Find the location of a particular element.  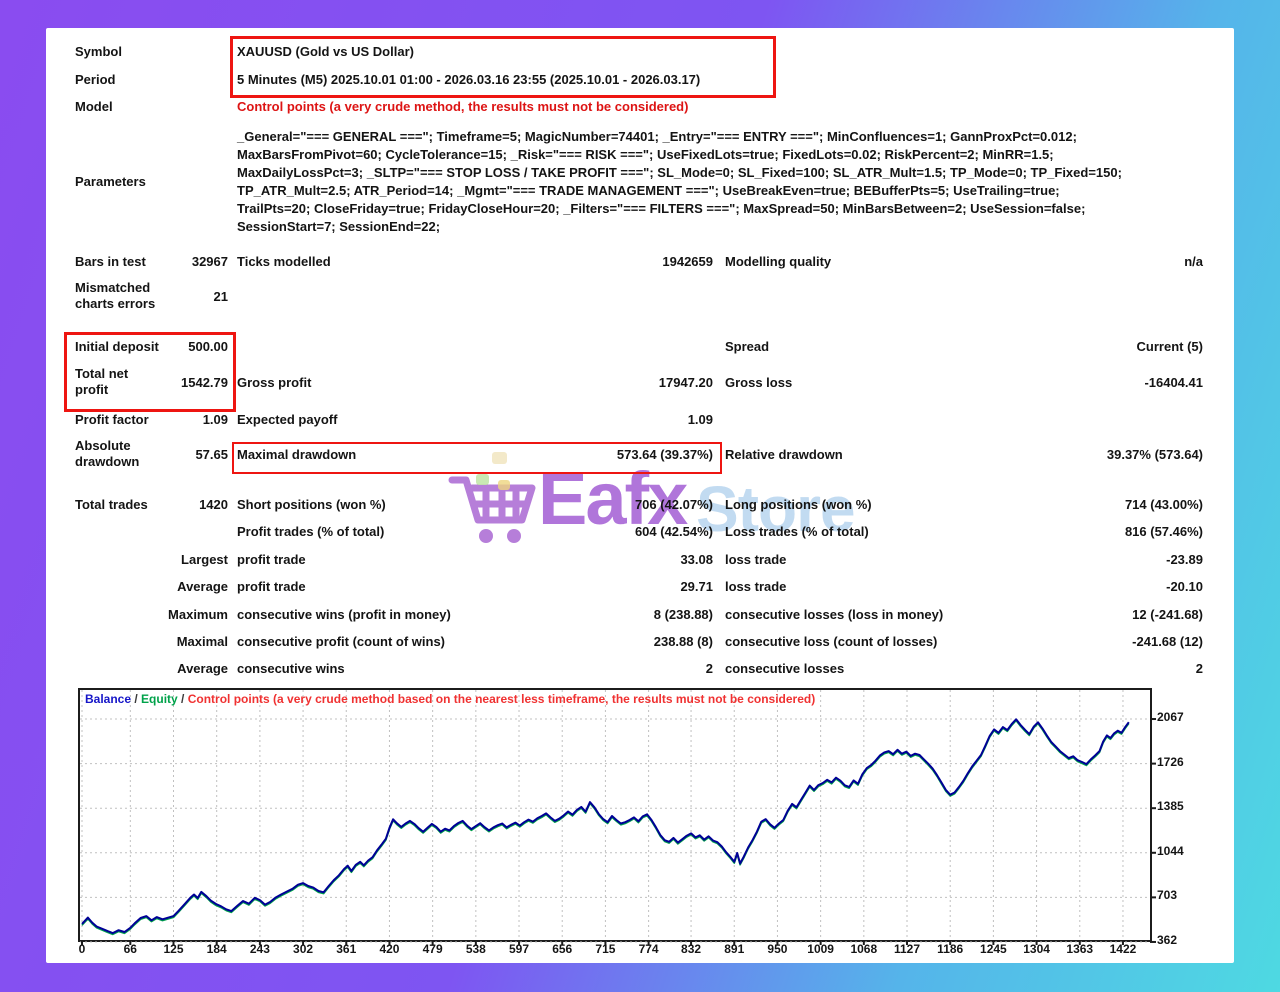

average-profit-trade-label: profit trade is located at coordinates (271, 586).